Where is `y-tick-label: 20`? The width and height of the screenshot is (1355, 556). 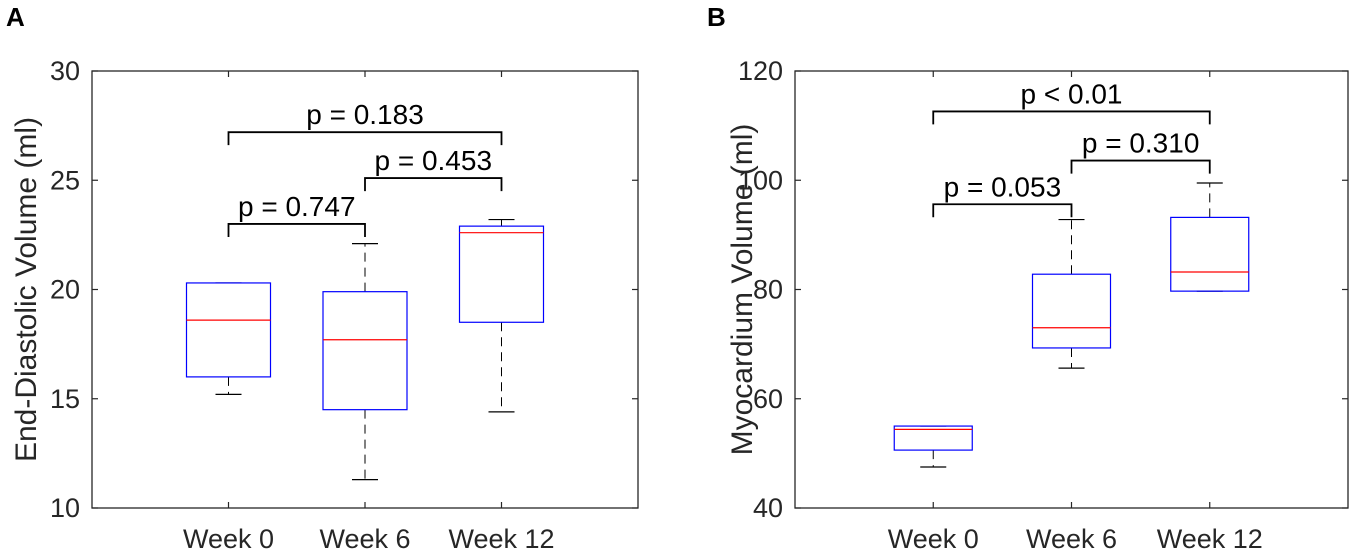
y-tick-label: 20 is located at coordinates (65, 290).